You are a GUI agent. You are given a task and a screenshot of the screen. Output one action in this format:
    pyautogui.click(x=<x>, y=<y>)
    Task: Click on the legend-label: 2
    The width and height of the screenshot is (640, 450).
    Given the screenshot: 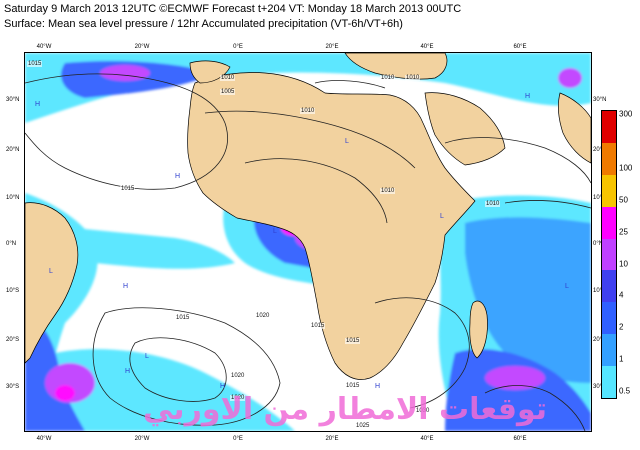 What is the action you would take?
    pyautogui.click(x=621, y=327)
    